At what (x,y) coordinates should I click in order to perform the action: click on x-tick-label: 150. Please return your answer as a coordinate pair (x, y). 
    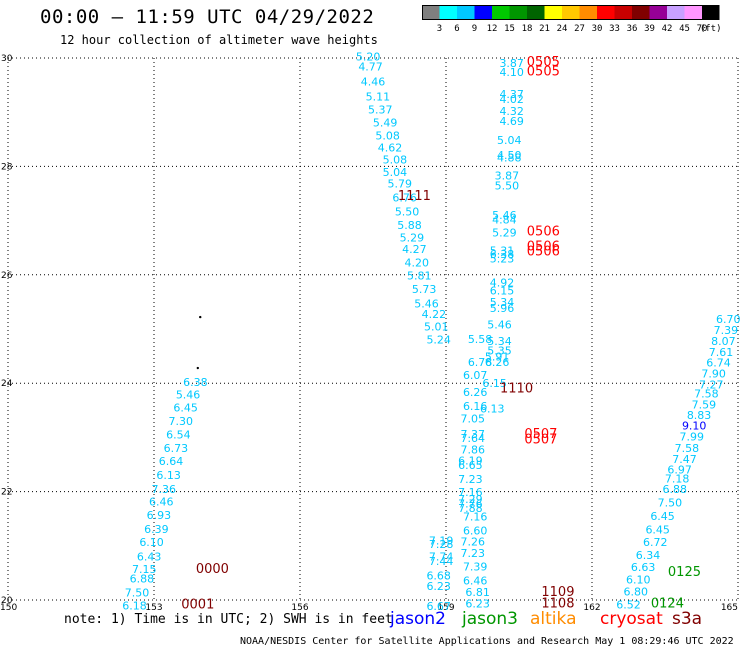
    Looking at the image, I should click on (8, 606).